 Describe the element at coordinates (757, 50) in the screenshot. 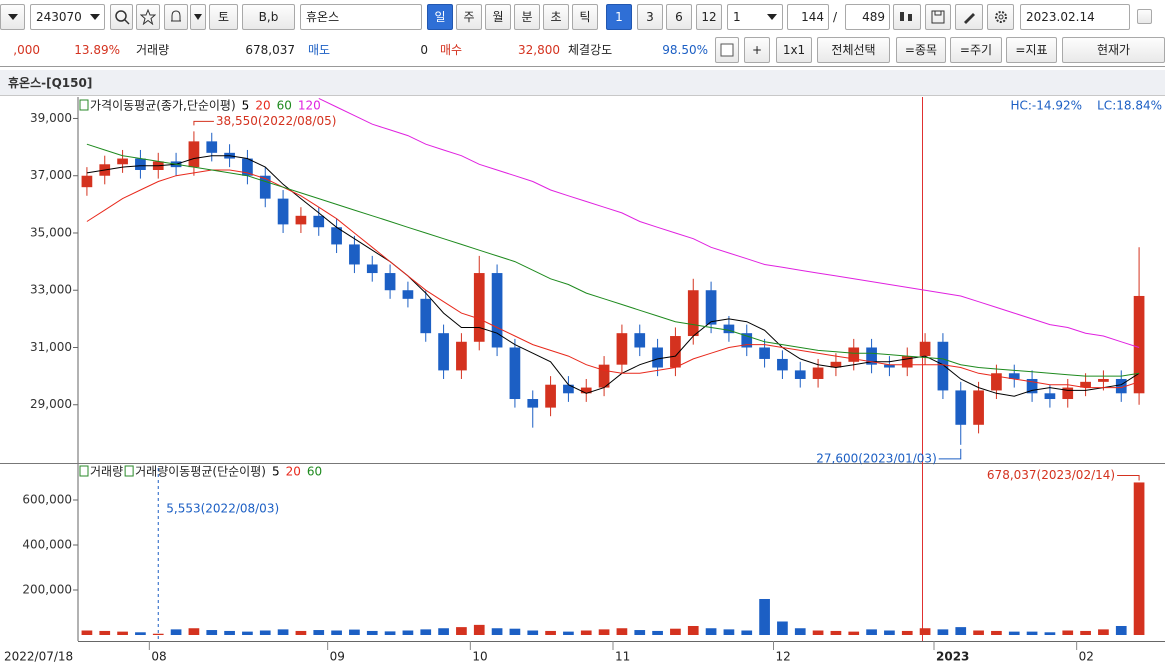

I see `toolbar-button: +` at that location.